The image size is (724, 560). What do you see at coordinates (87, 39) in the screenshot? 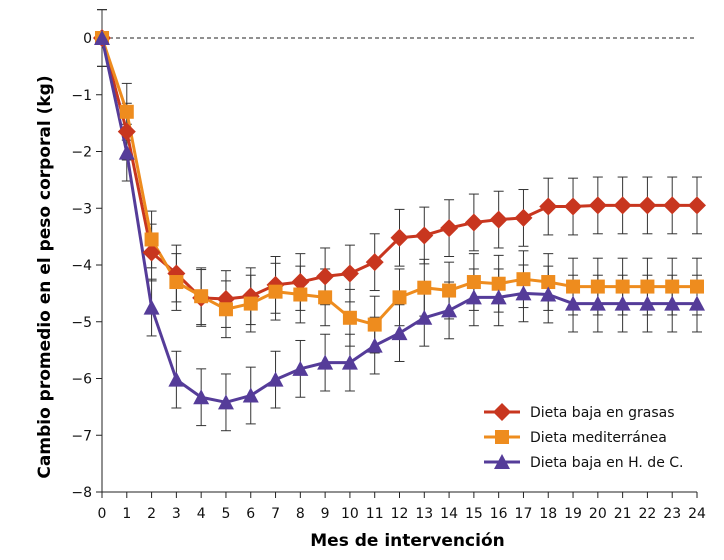
I see `y-tick-label: 0` at bounding box center [87, 39].